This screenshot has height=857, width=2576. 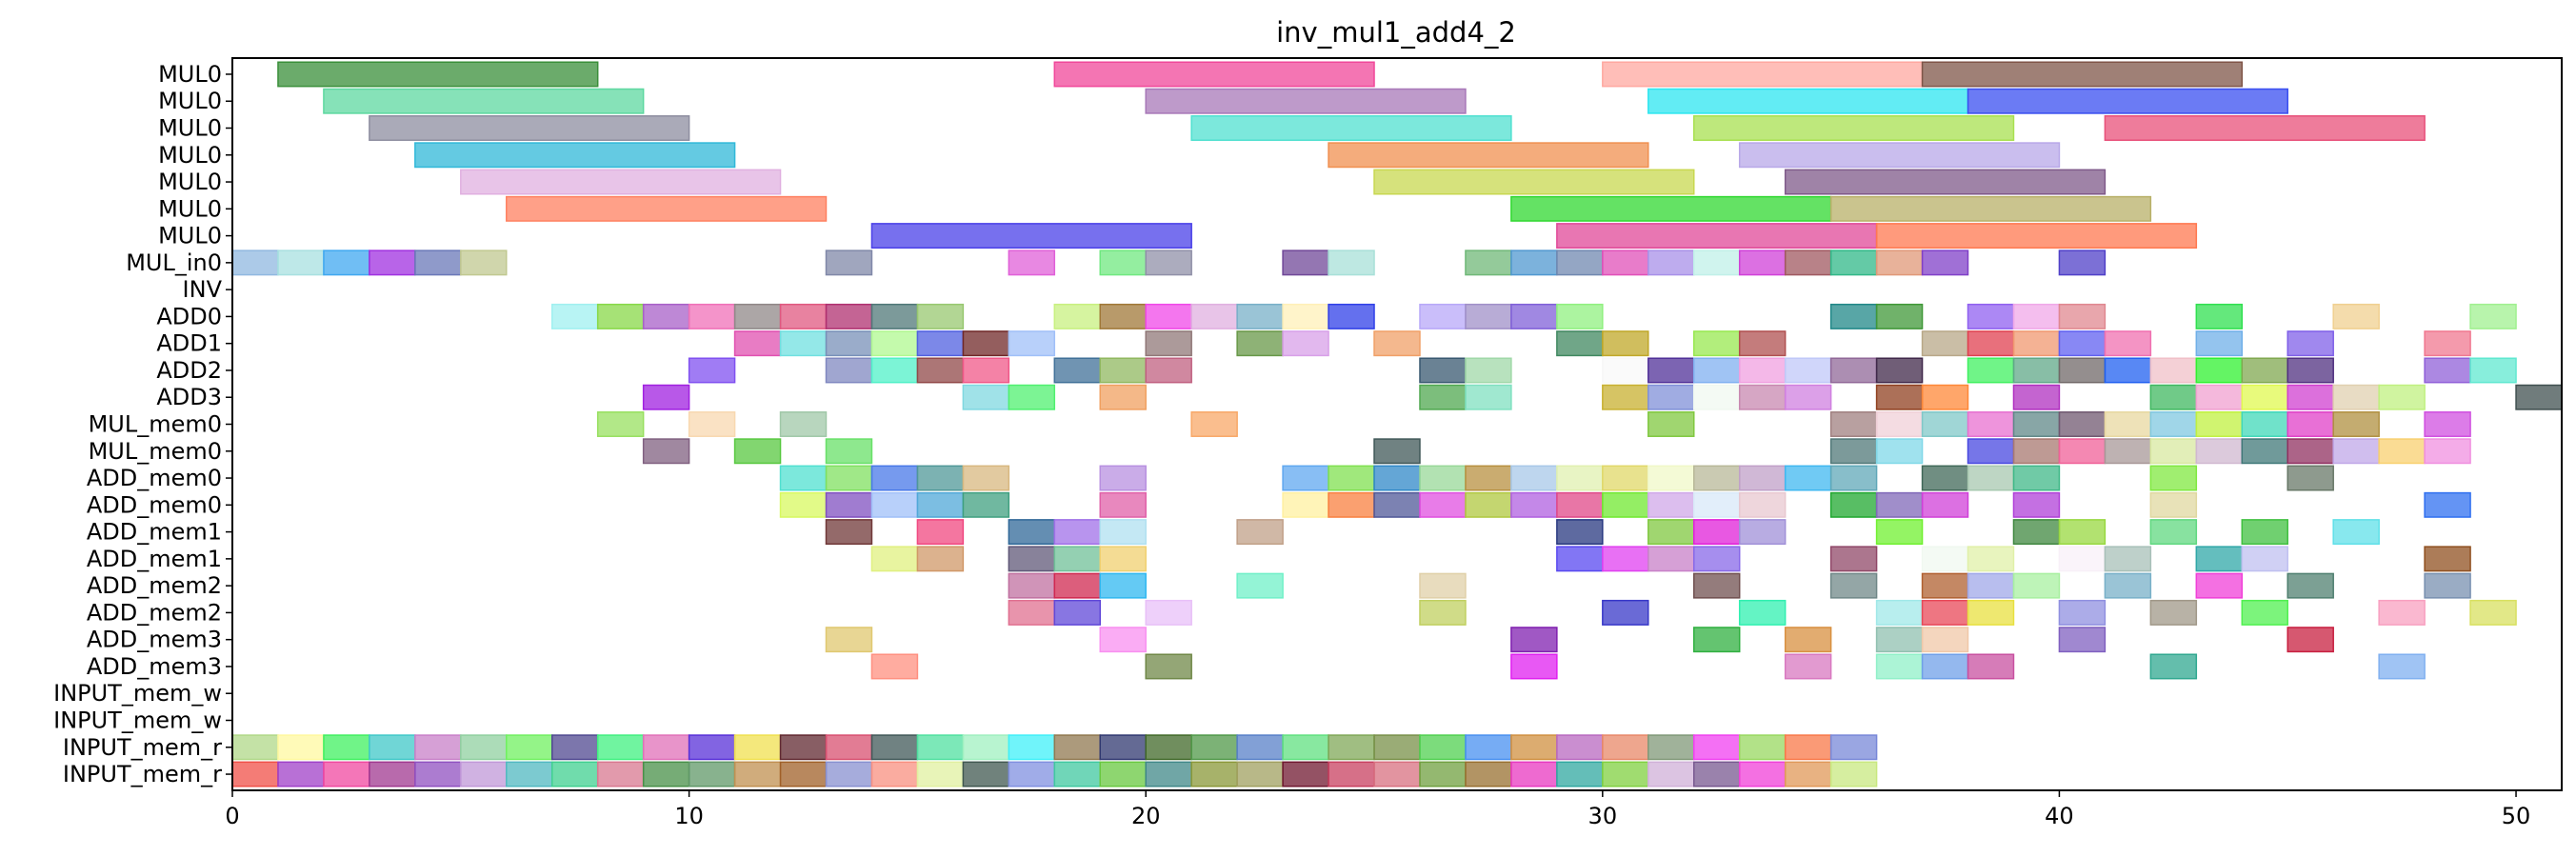 What do you see at coordinates (154, 612) in the screenshot?
I see `y-tick-label: ADD_mem2` at bounding box center [154, 612].